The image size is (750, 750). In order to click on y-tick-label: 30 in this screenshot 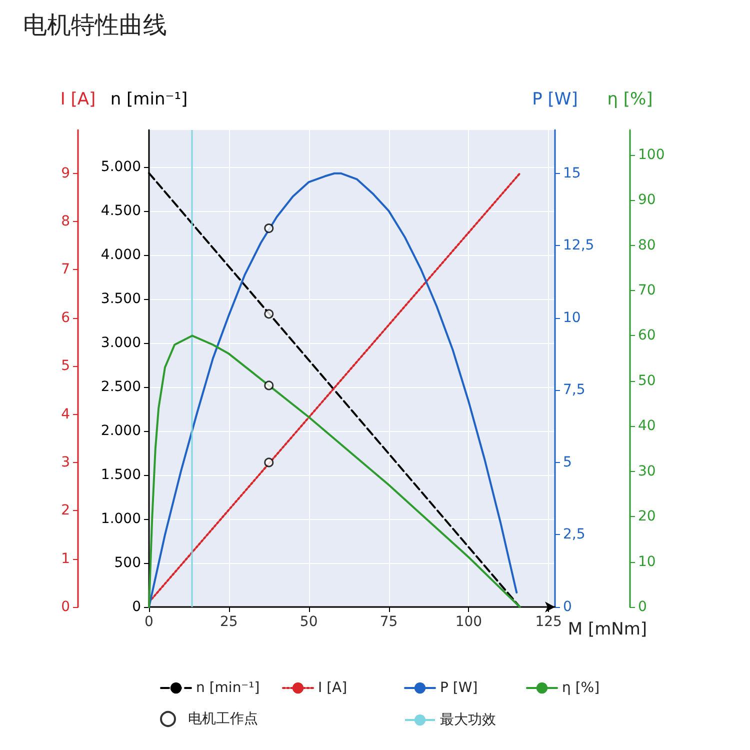, I will do `click(647, 471)`.